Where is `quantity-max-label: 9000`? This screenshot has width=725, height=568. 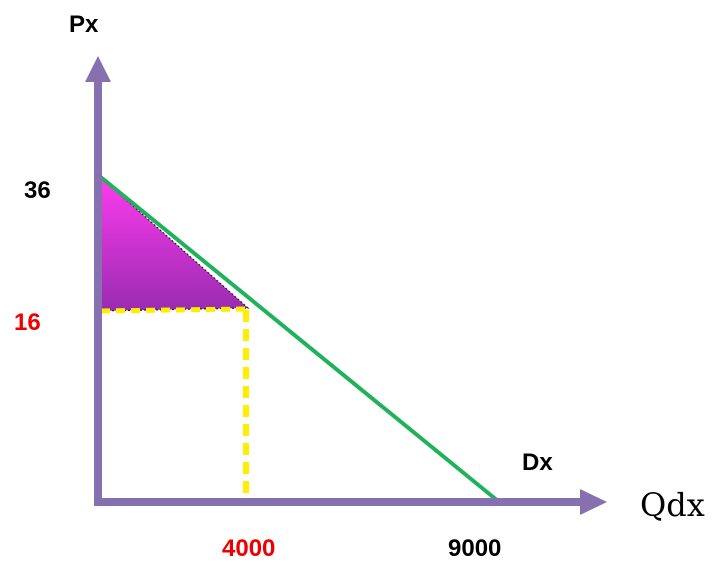
quantity-max-label: 9000 is located at coordinates (474, 548).